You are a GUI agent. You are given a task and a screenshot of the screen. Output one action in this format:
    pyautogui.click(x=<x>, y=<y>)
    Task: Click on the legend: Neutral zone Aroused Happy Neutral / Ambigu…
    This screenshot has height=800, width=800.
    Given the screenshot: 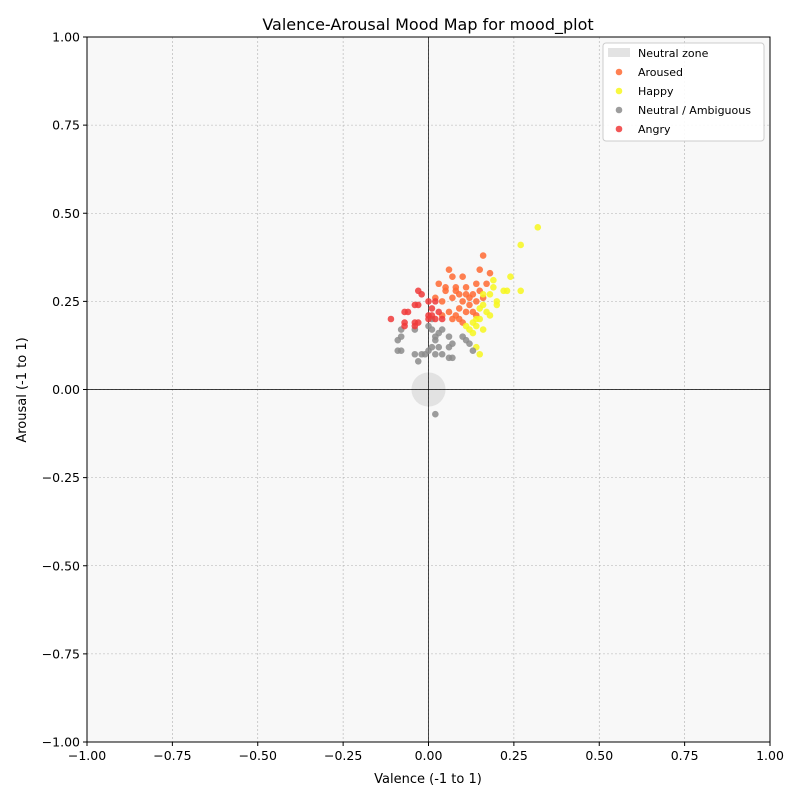 What is the action you would take?
    pyautogui.click(x=683, y=92)
    